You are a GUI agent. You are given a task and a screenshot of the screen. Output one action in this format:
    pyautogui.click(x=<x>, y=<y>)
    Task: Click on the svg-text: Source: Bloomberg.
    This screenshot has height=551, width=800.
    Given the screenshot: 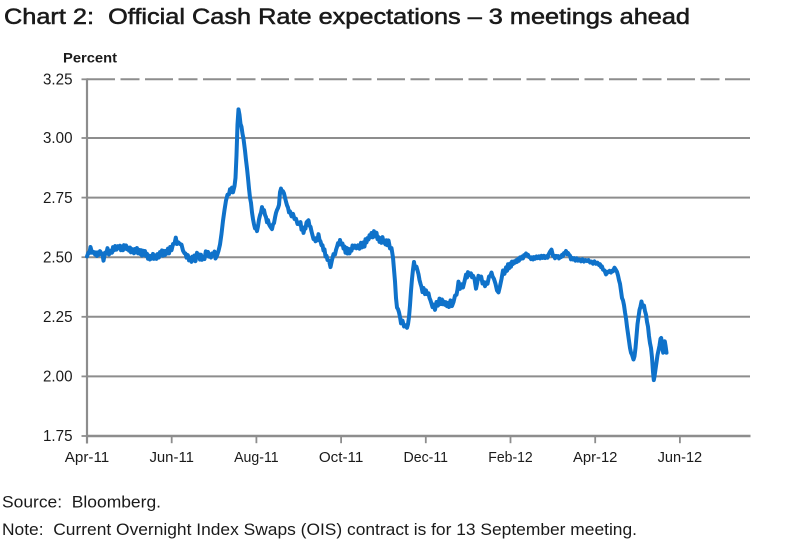 What is the action you would take?
    pyautogui.click(x=81, y=503)
    